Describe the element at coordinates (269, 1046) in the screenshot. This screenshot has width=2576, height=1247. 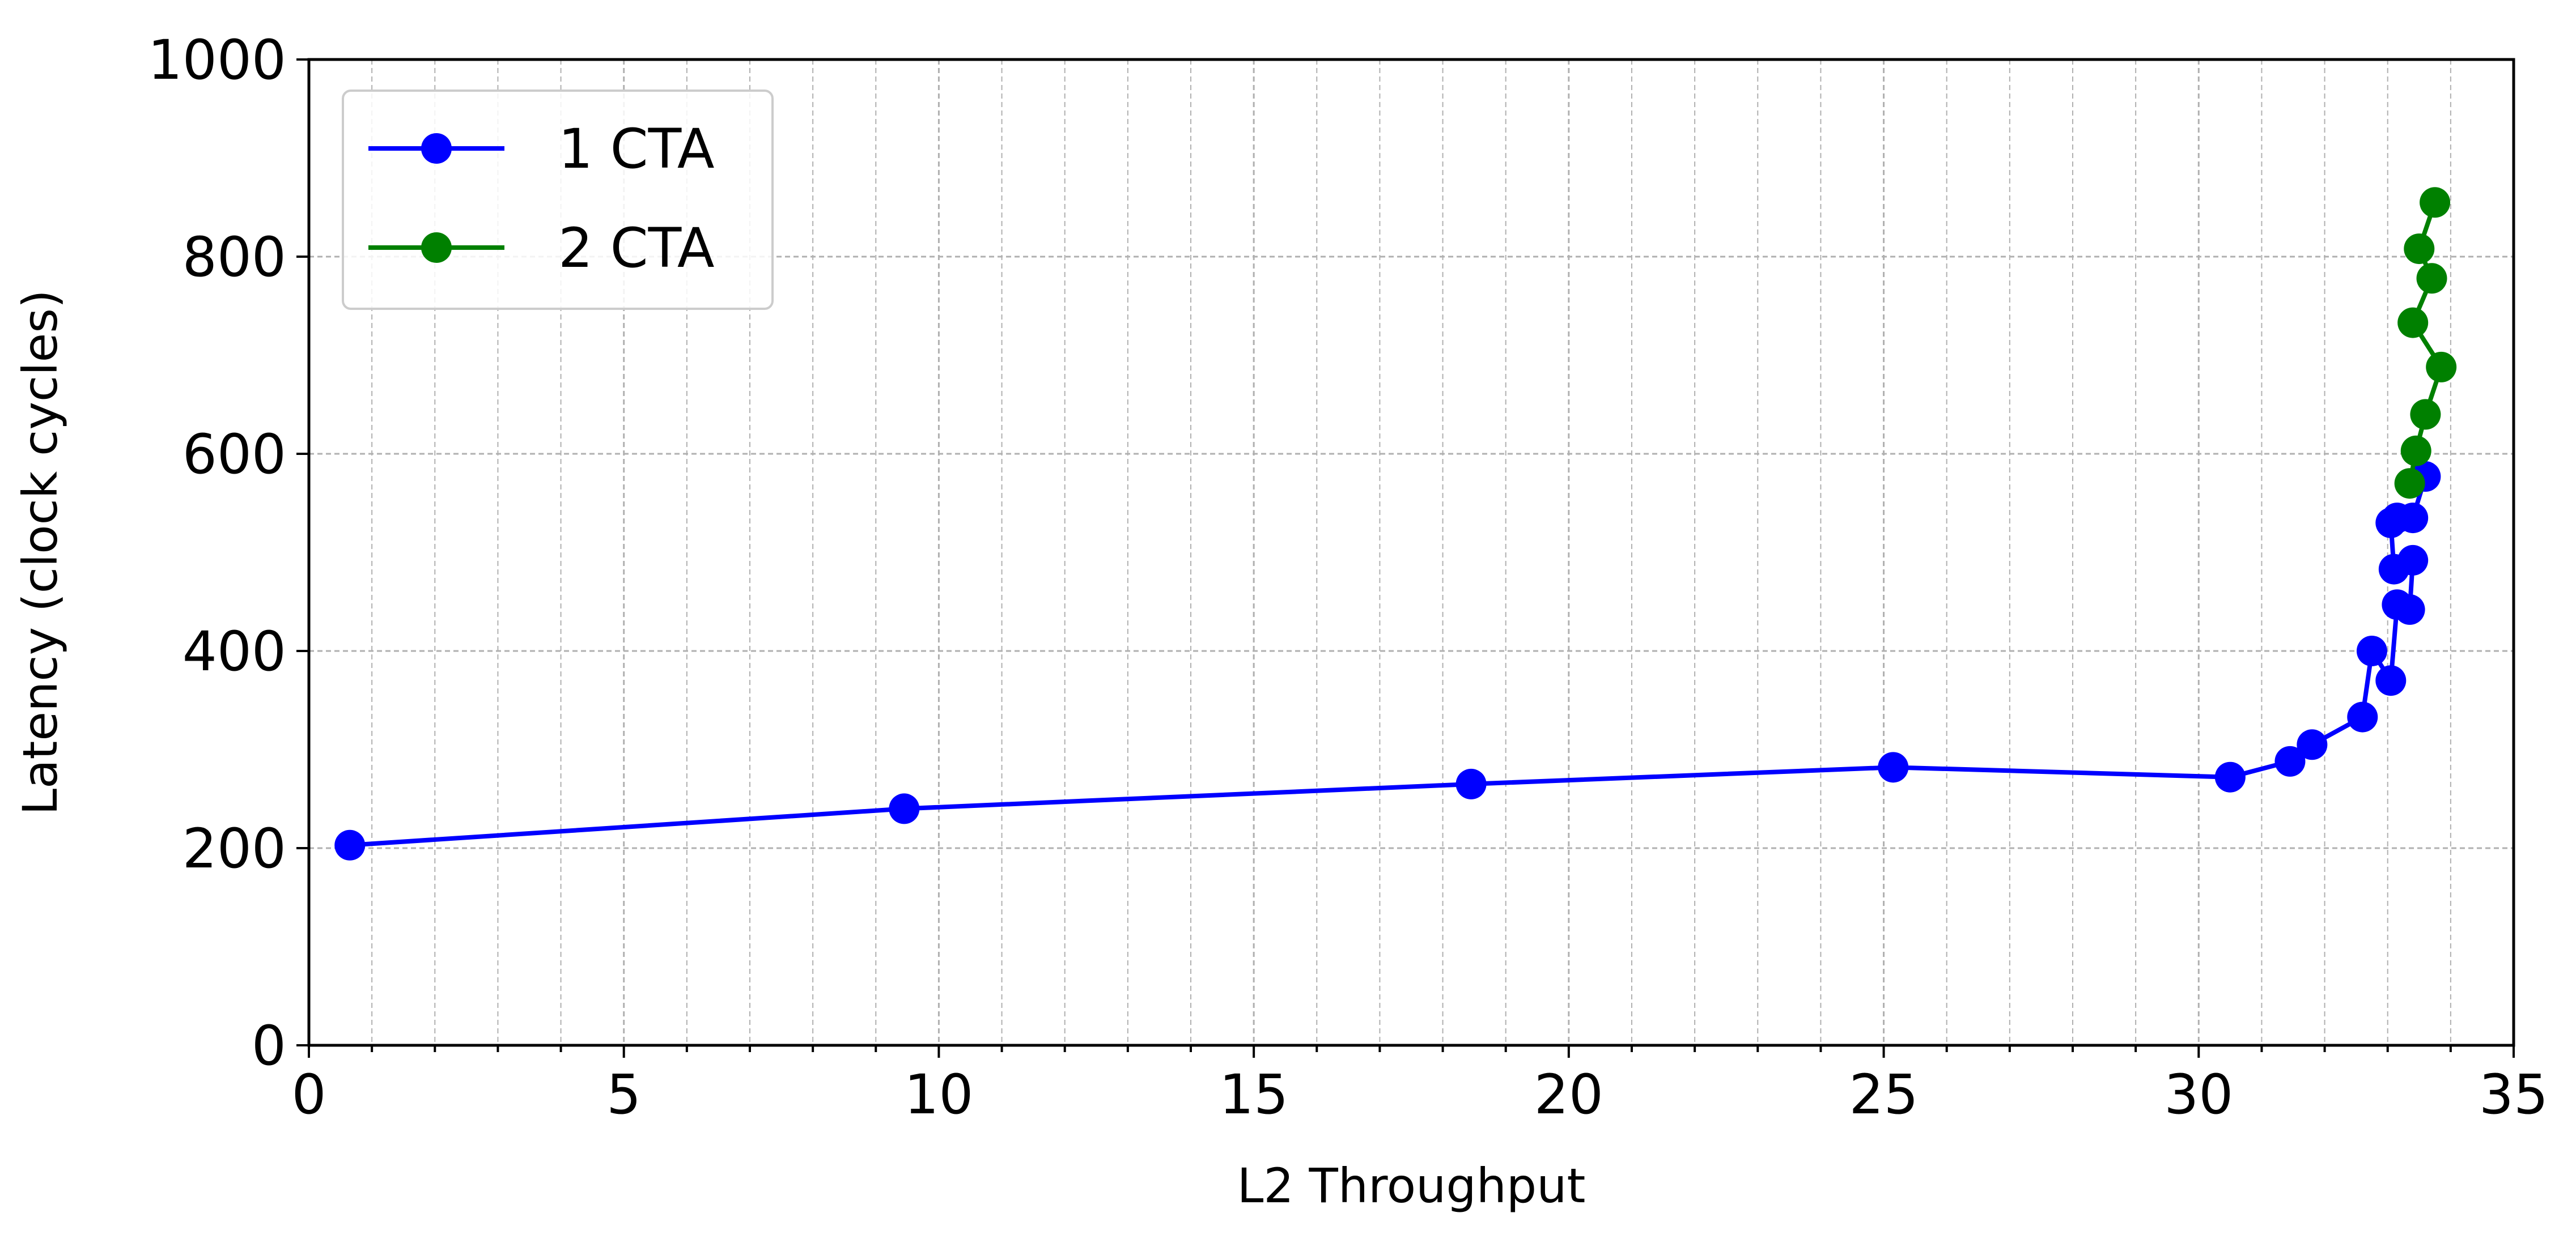
I see `y-tick-label: 0` at that location.